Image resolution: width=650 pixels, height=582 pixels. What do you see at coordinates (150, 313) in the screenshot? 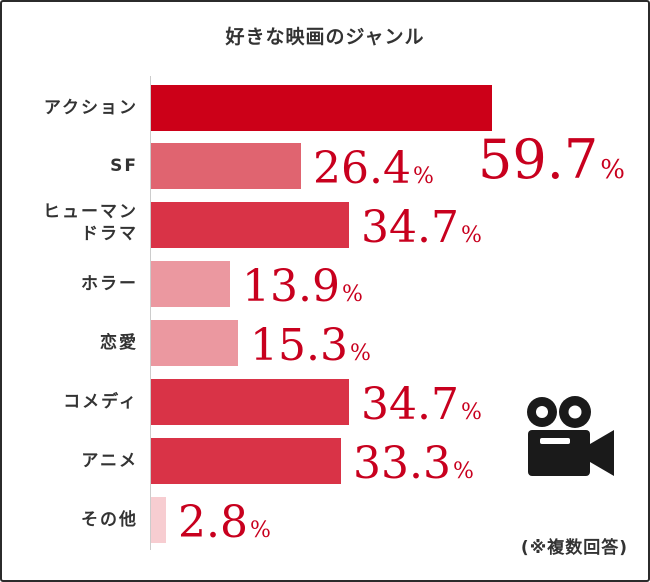
I see `axis-line` at bounding box center [150, 313].